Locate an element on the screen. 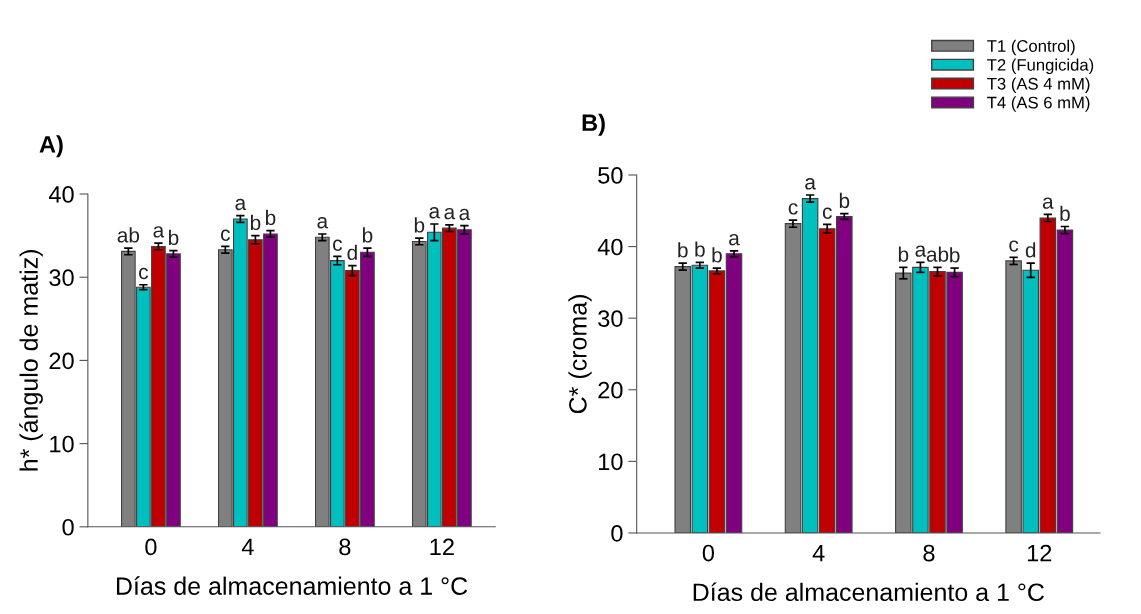 Image resolution: width=1141 pixels, height=614 pixels. legend-label: T3 (AS 4 mM) is located at coordinates (1038, 85).